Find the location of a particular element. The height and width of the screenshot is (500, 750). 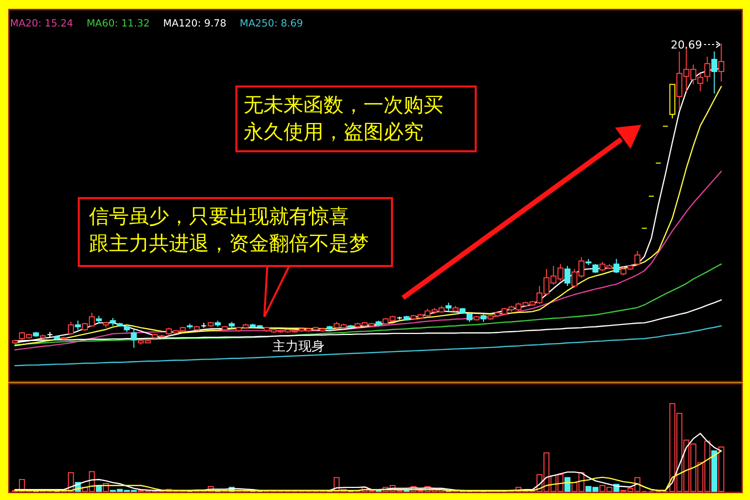

annotation: 主力现身 is located at coordinates (298, 346).